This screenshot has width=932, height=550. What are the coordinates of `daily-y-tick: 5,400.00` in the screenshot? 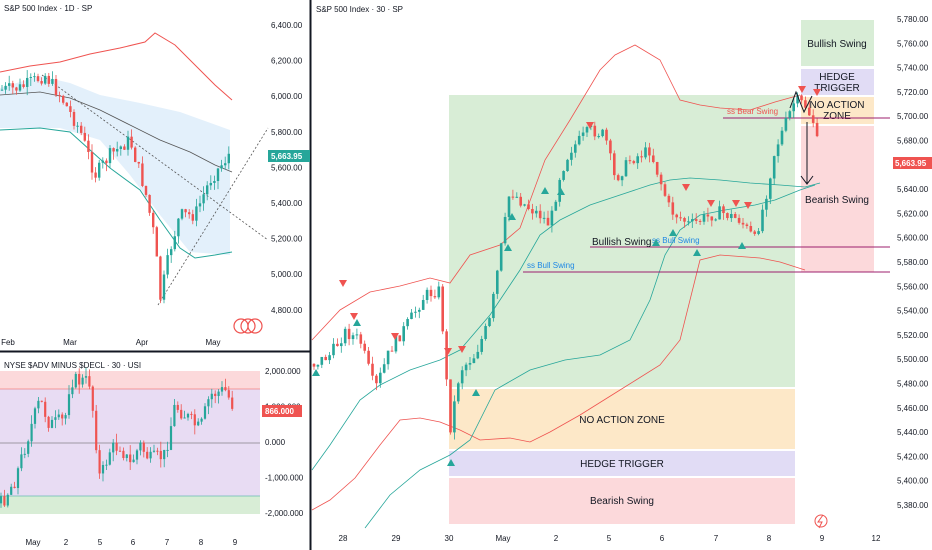 It's located at (287, 203).